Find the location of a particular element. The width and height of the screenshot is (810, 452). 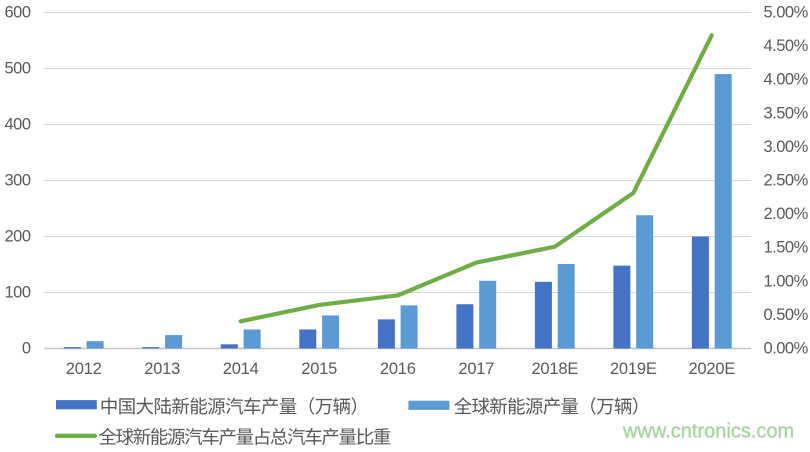

svg-text: 0 is located at coordinates (26, 349).